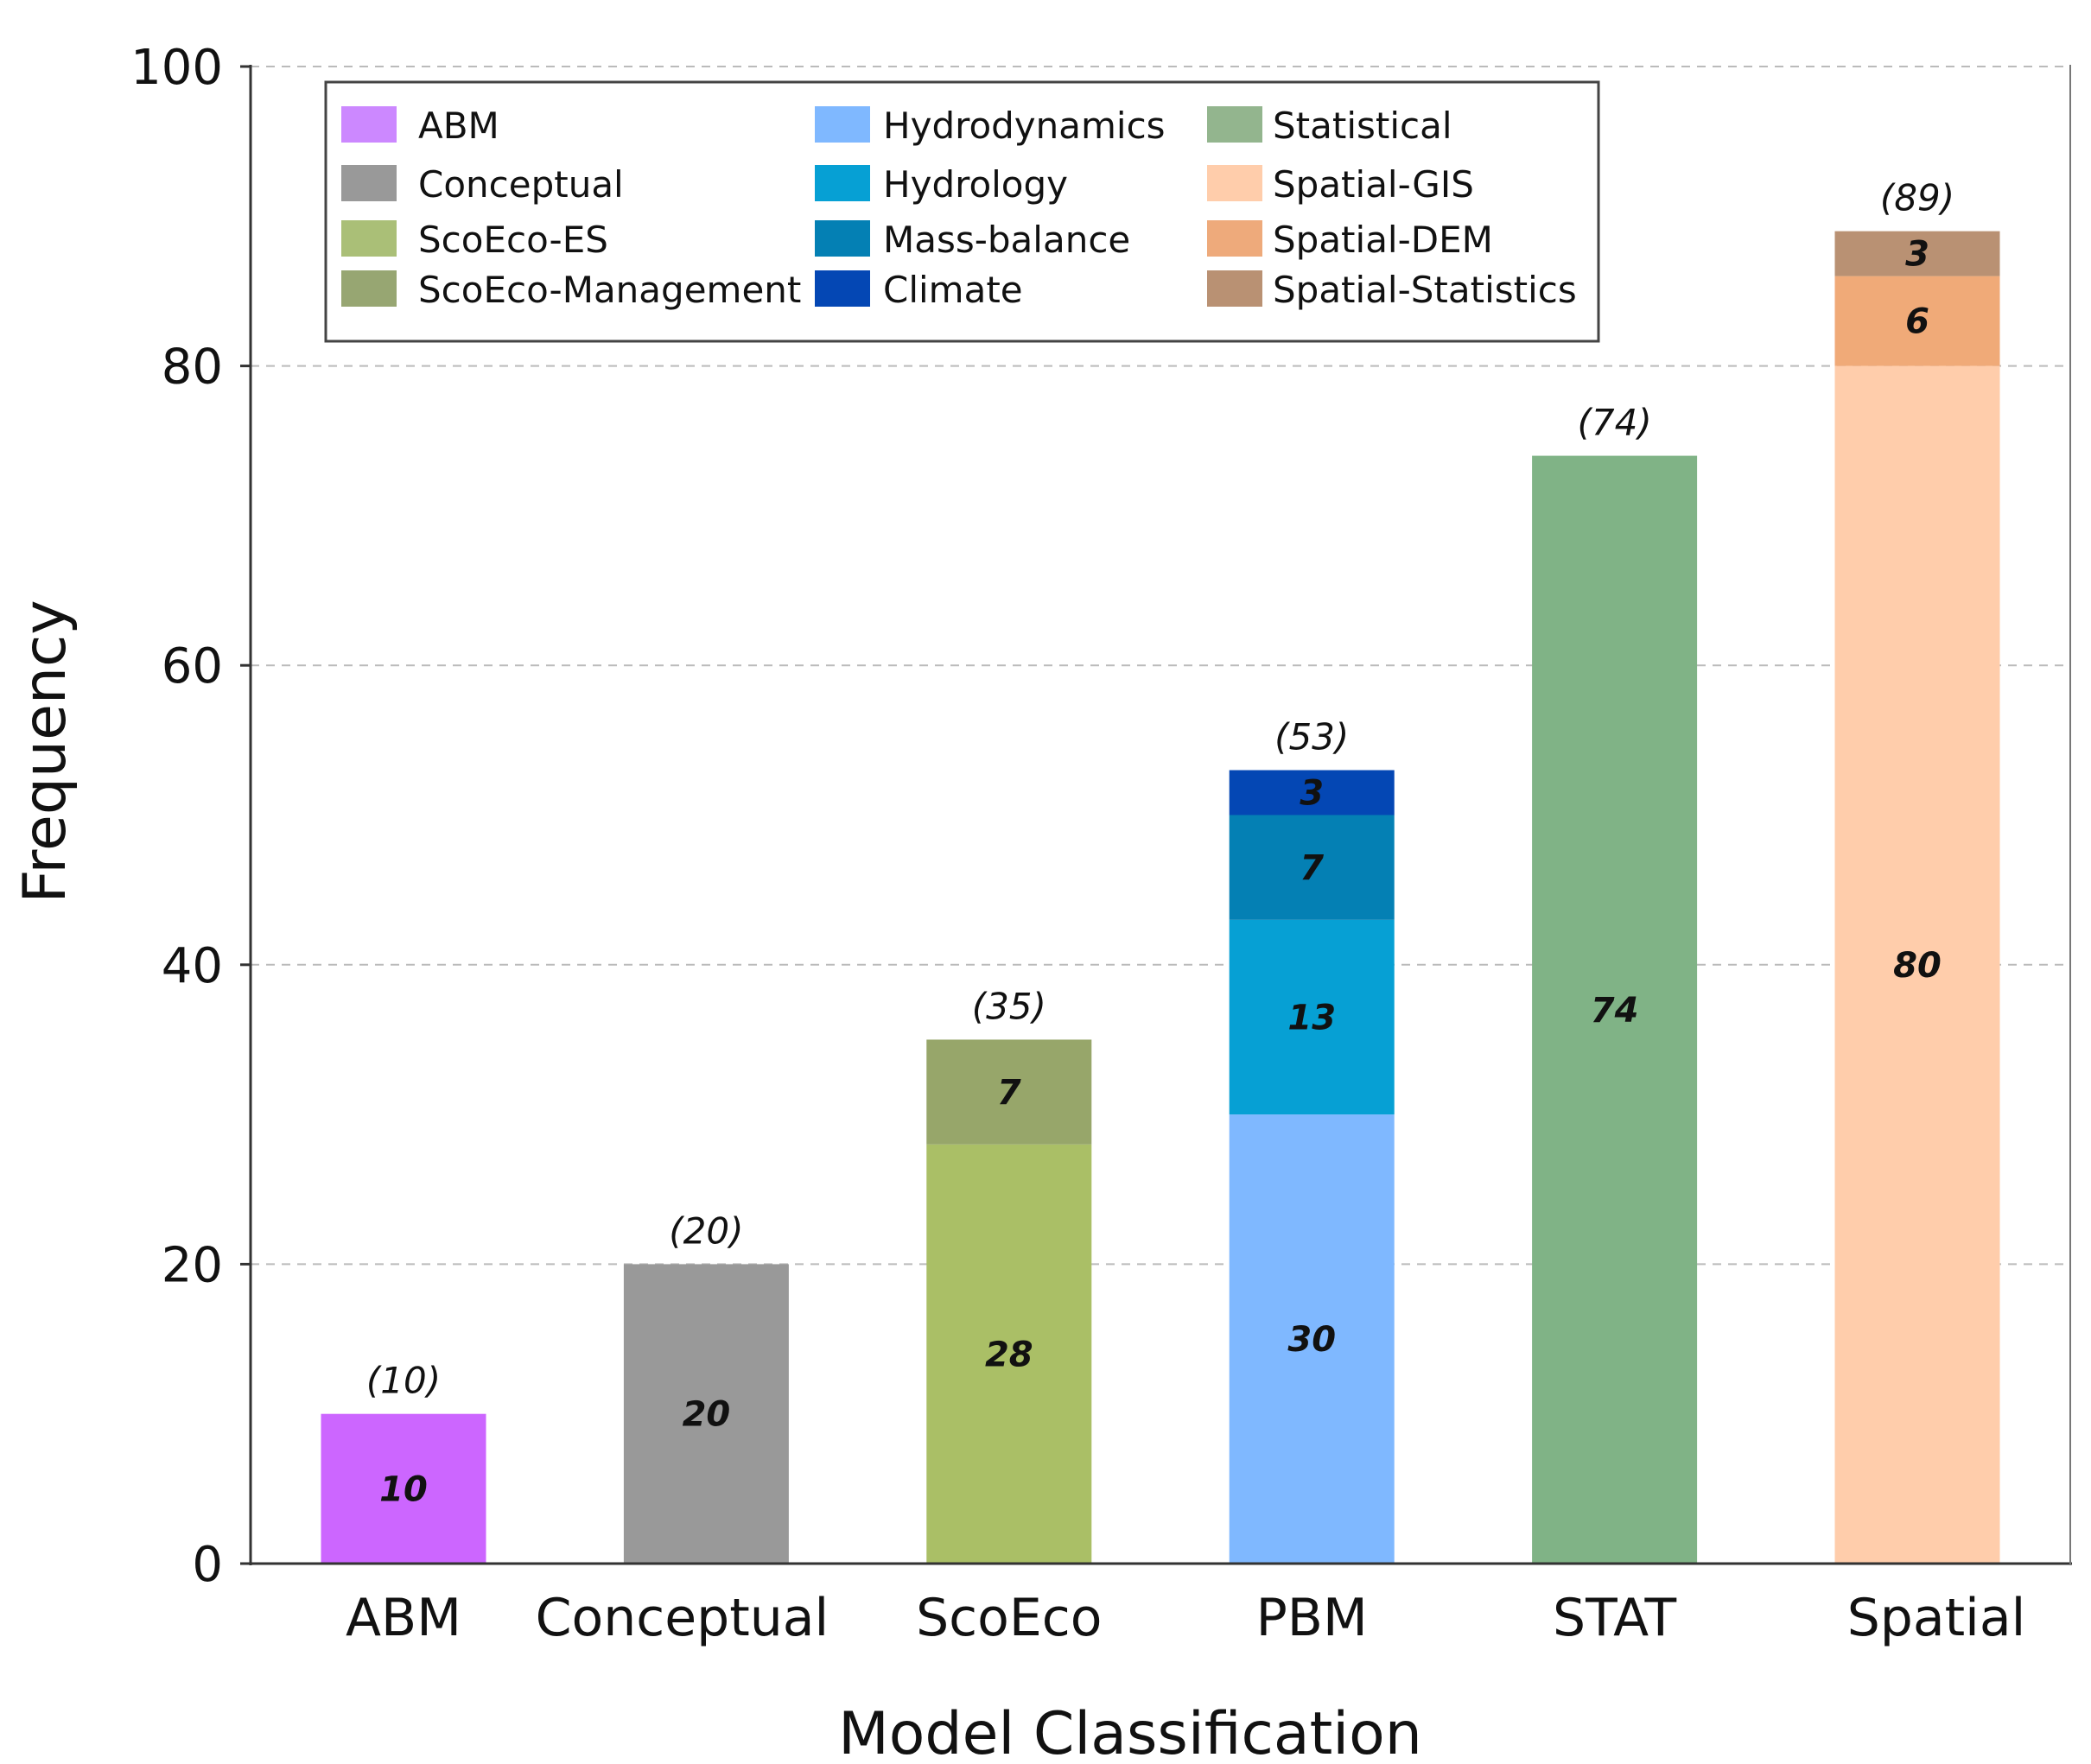 This screenshot has width=2091, height=1764. What do you see at coordinates (706, 1230) in the screenshot?
I see `bar-total-label: (20)` at bounding box center [706, 1230].